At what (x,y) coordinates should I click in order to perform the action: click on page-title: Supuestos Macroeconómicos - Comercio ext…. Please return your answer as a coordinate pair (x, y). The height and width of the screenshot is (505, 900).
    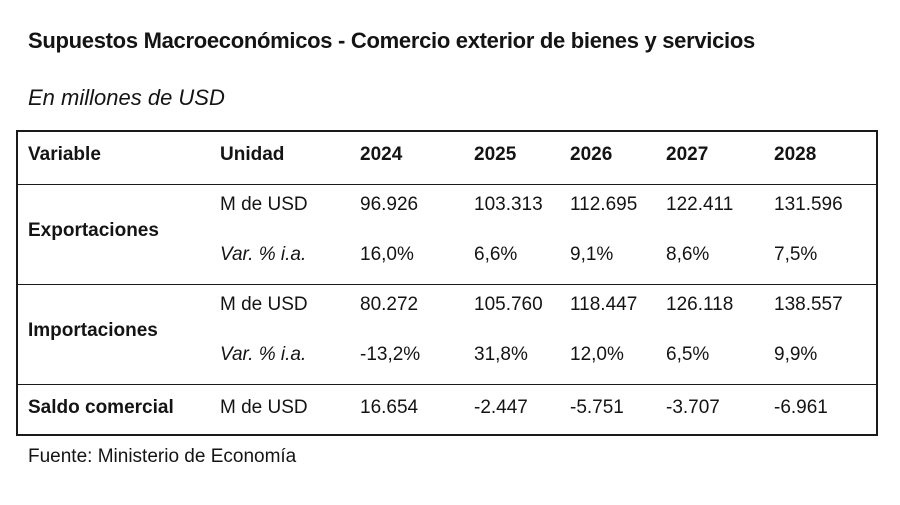
    Looking at the image, I should click on (391, 40).